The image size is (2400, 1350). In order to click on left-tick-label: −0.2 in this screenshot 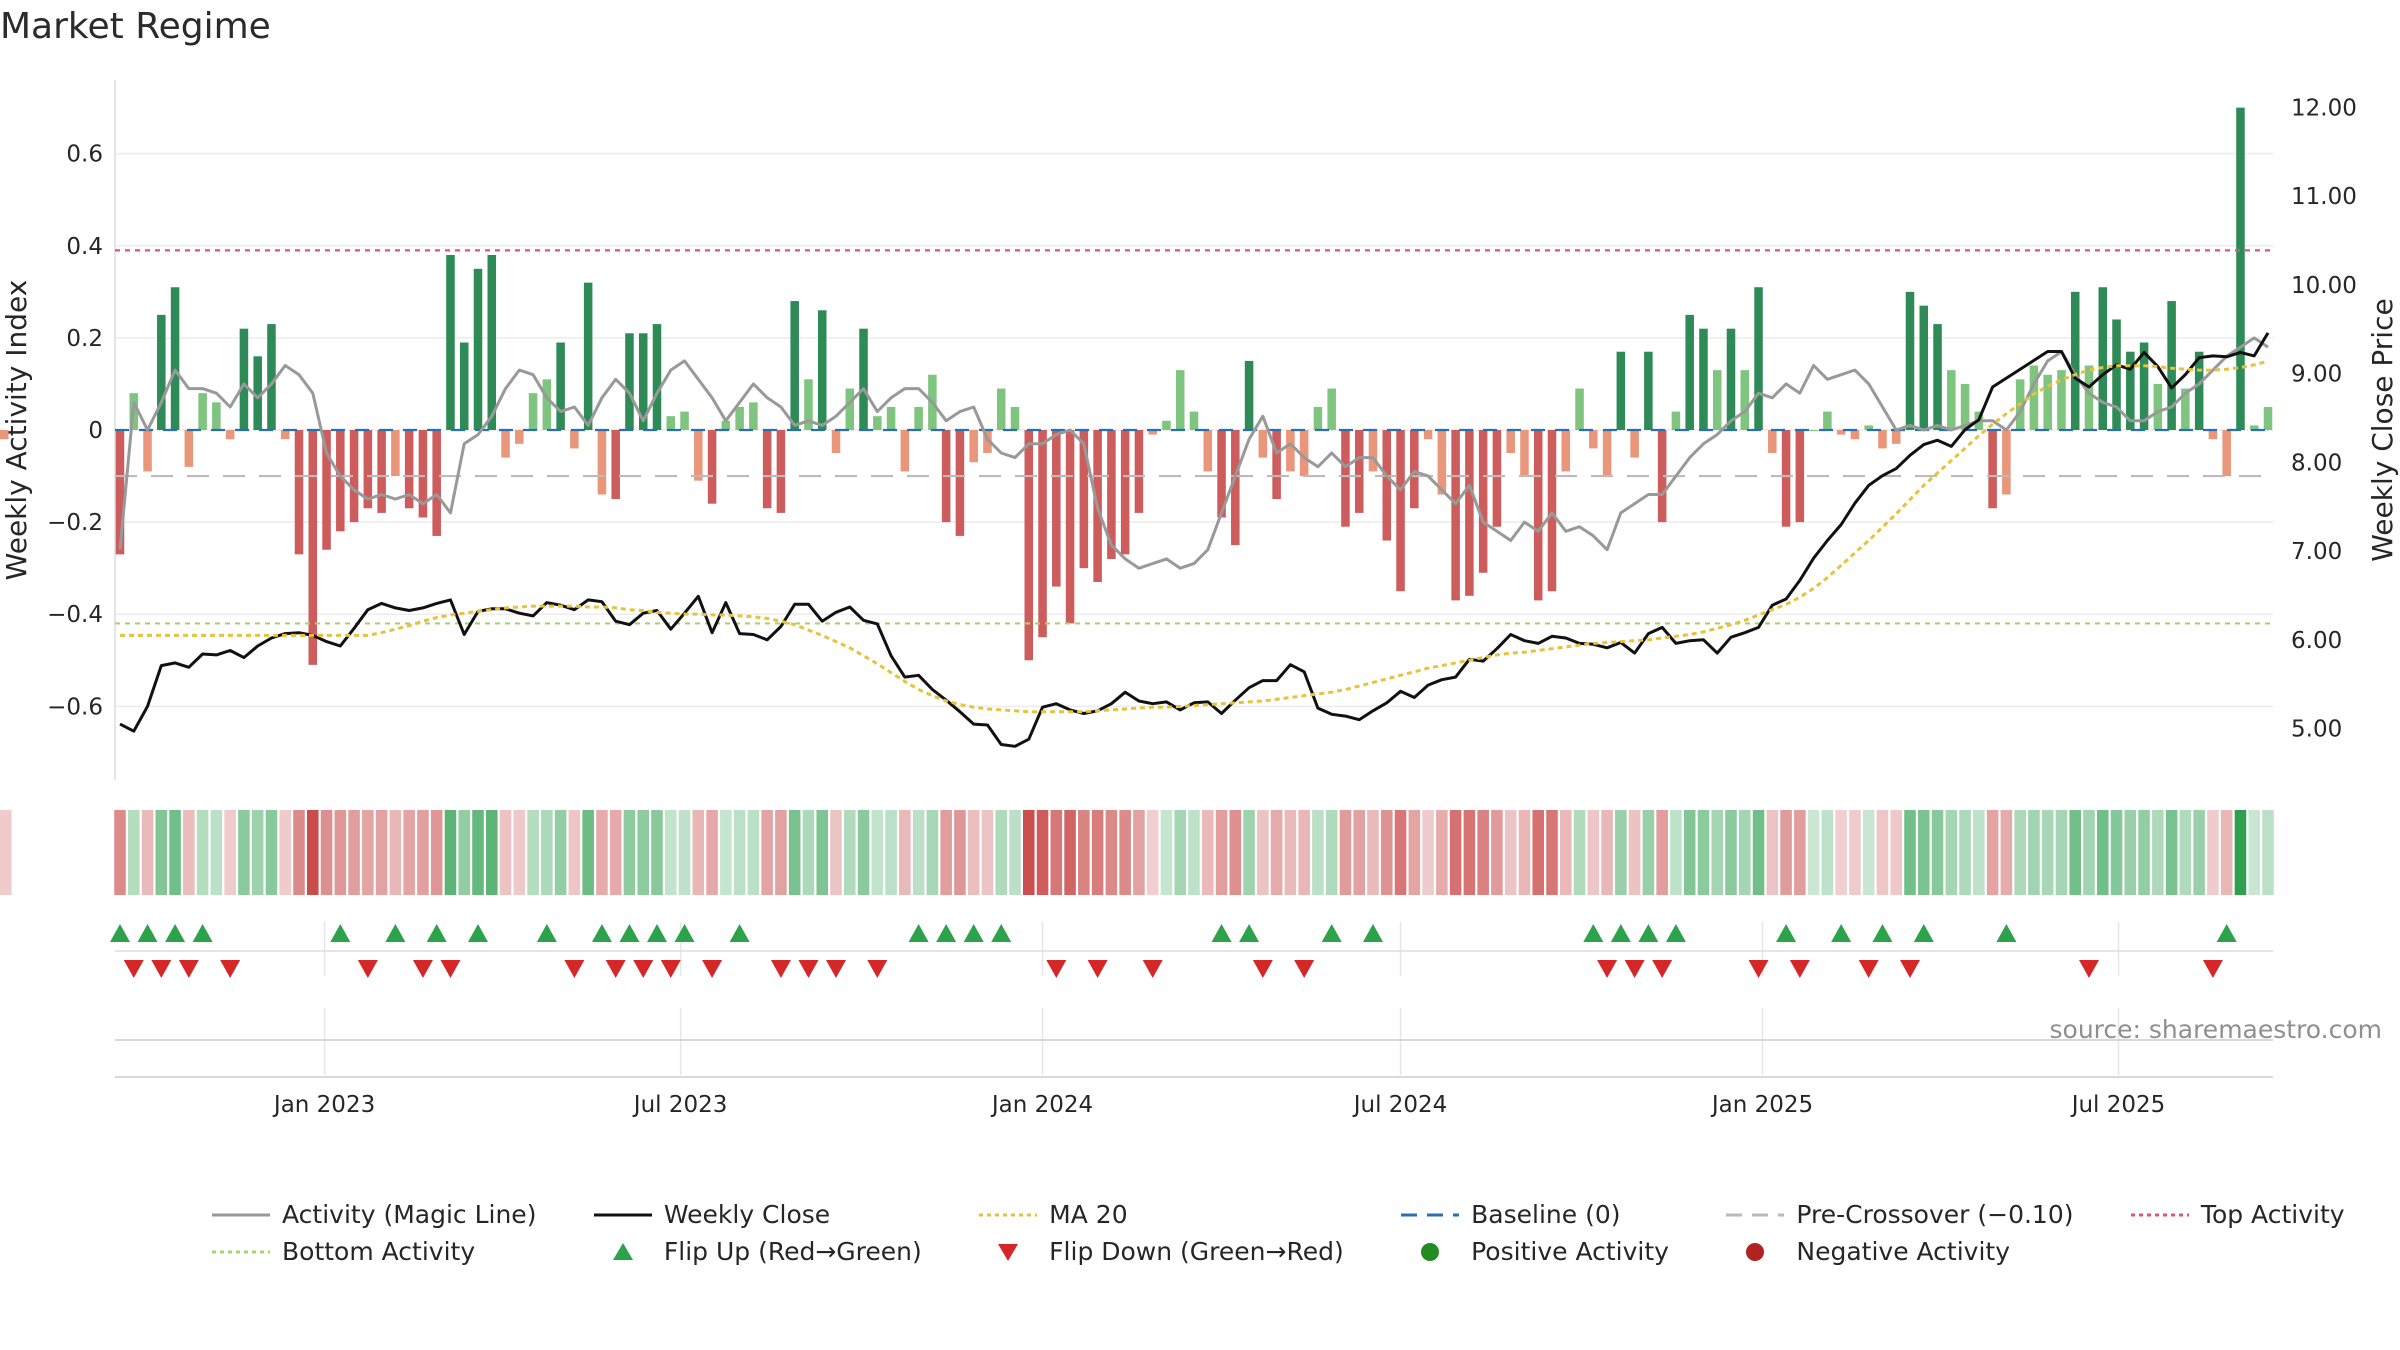, I will do `click(75, 523)`.